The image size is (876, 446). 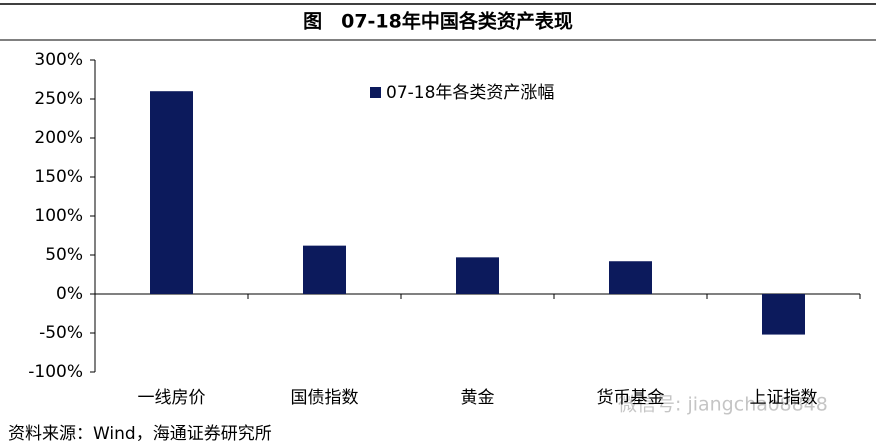 What do you see at coordinates (58, 60) in the screenshot?
I see `y-tick-label: 300%` at bounding box center [58, 60].